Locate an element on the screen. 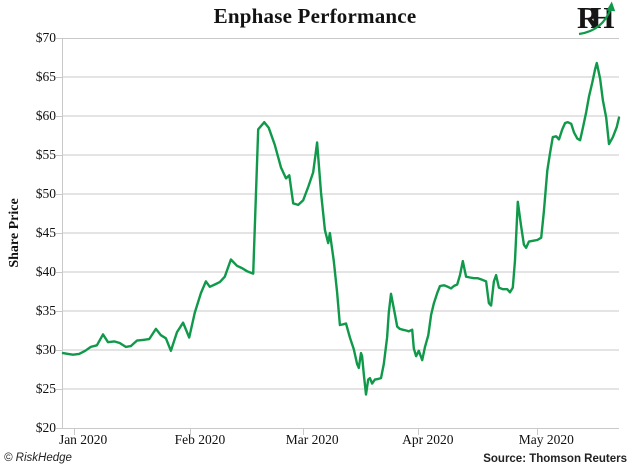  growth-arrow-icon is located at coordinates (597, 18).